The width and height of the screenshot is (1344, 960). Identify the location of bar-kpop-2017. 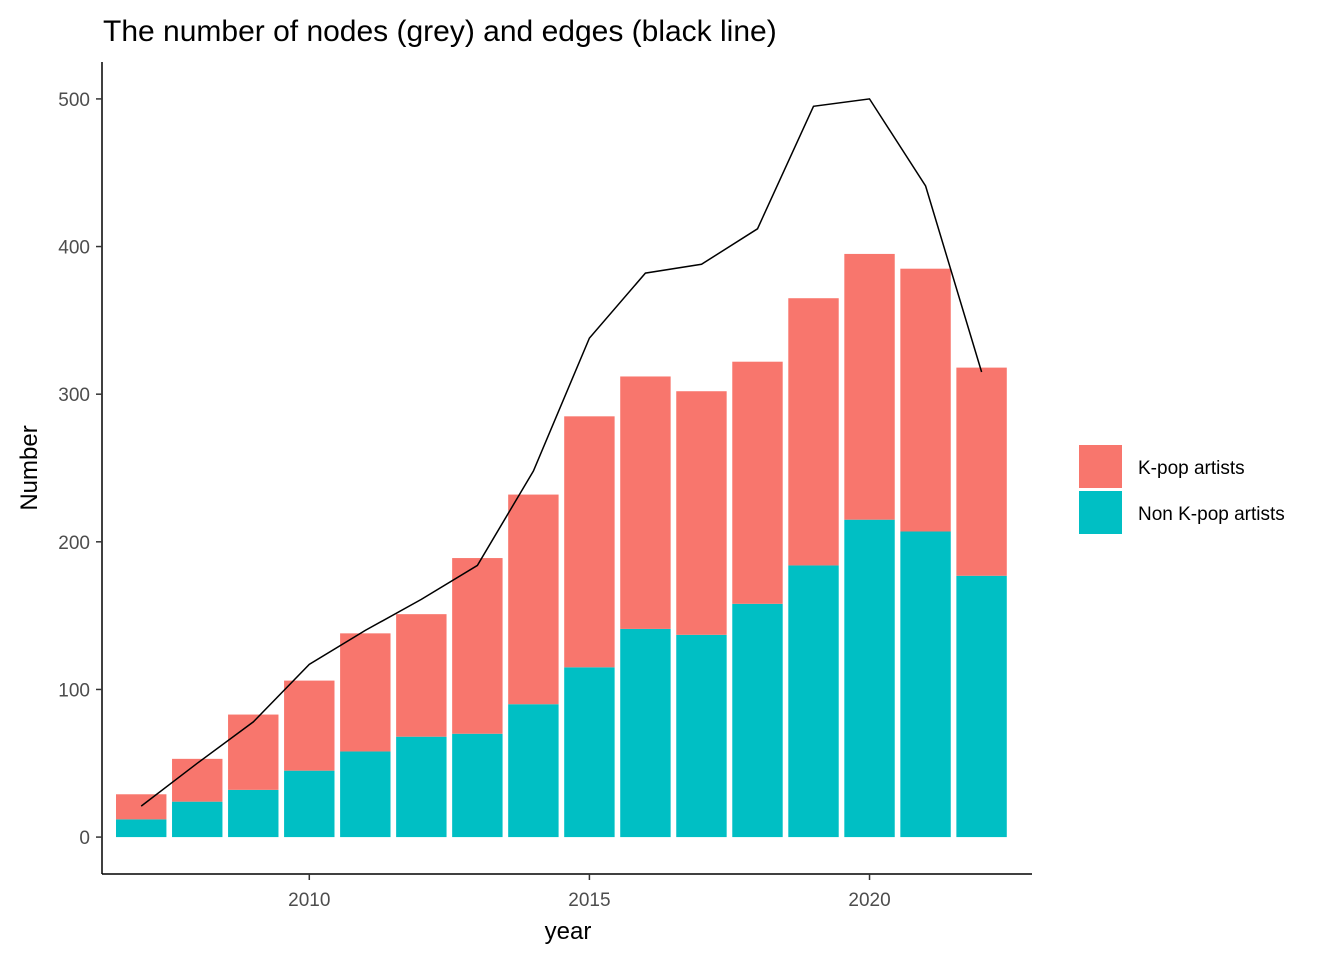
(701, 513).